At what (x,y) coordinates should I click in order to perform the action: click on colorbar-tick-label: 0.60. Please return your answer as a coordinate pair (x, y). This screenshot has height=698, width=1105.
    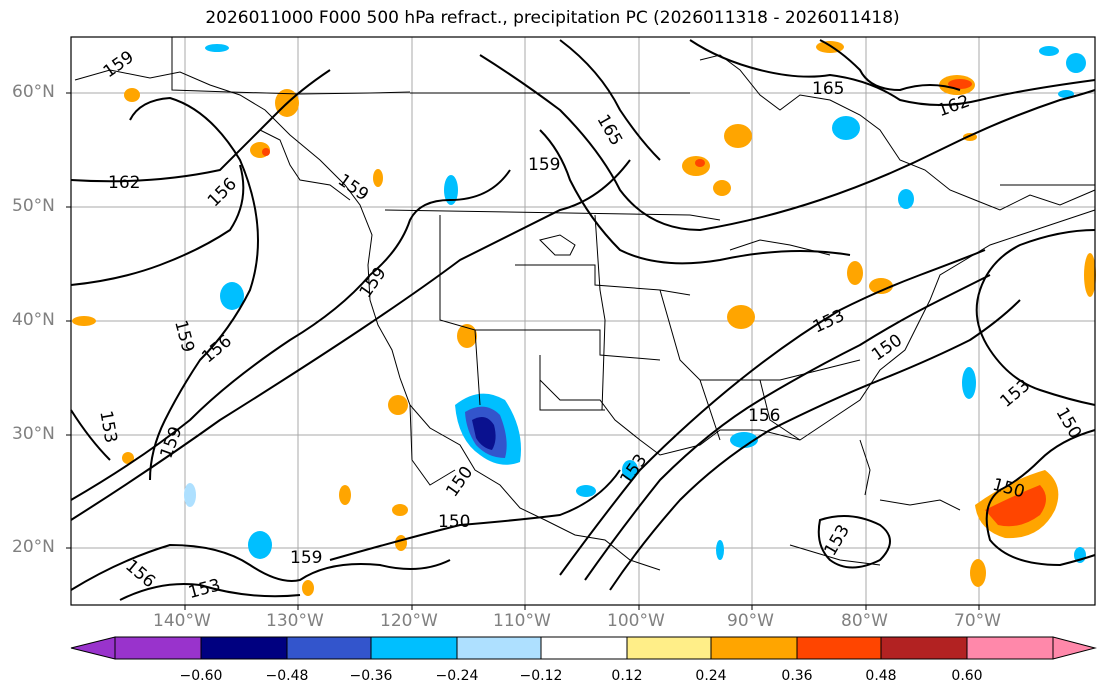
    Looking at the image, I should click on (967, 676).